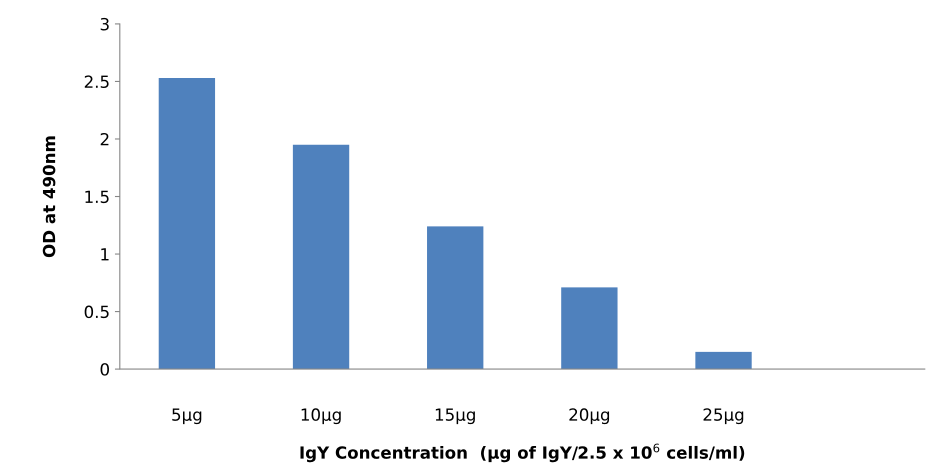  What do you see at coordinates (96, 312) in the screenshot?
I see `y-tick-label: 0.5` at bounding box center [96, 312].